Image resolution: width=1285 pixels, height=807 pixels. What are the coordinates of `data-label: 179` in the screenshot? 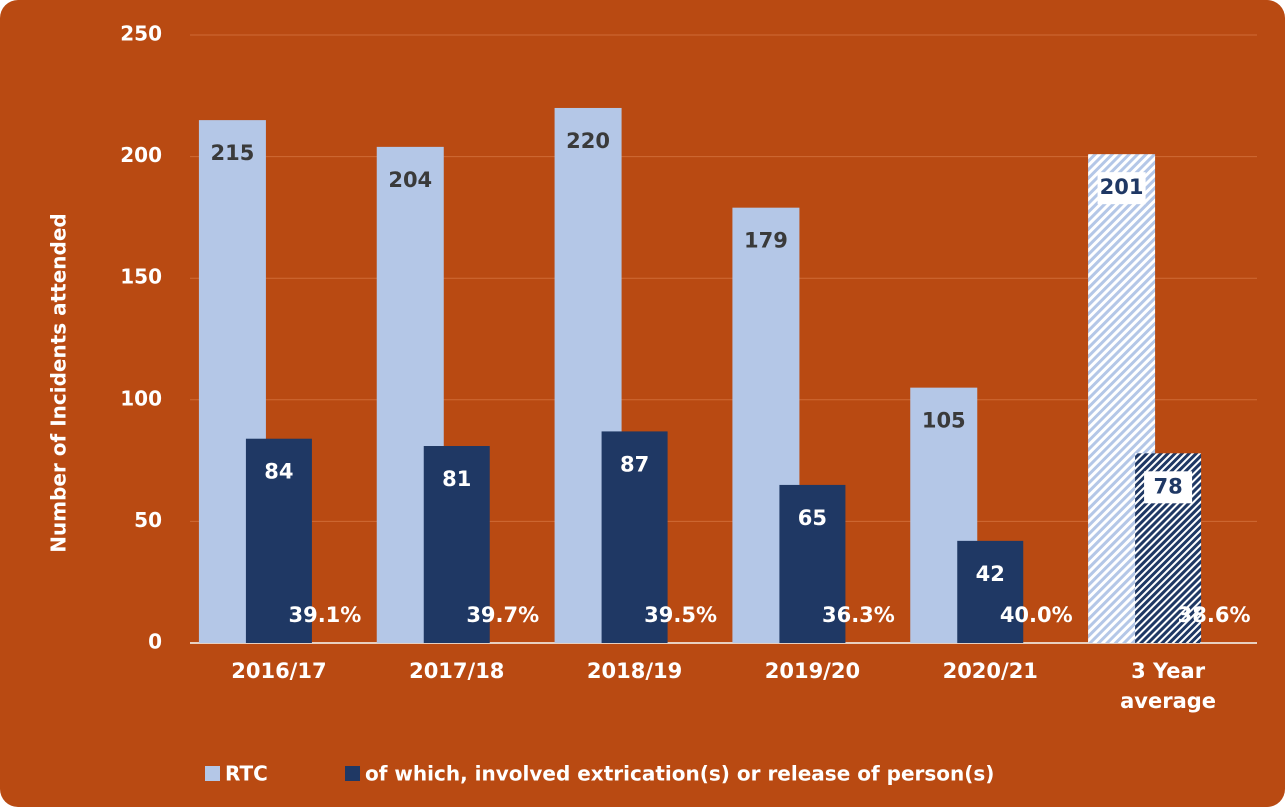 It's located at (766, 241).